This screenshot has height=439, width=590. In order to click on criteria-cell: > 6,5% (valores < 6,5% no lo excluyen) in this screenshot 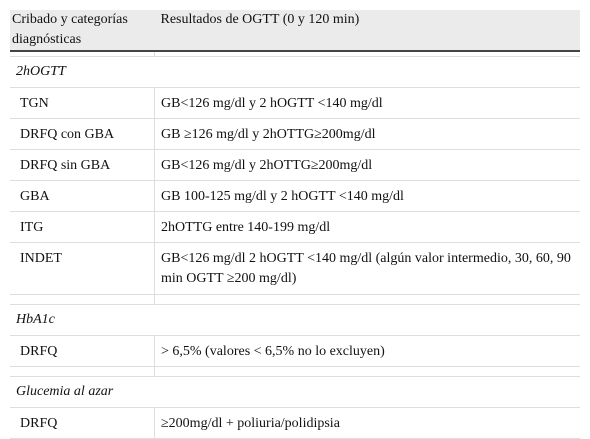, I will do `click(367, 351)`.